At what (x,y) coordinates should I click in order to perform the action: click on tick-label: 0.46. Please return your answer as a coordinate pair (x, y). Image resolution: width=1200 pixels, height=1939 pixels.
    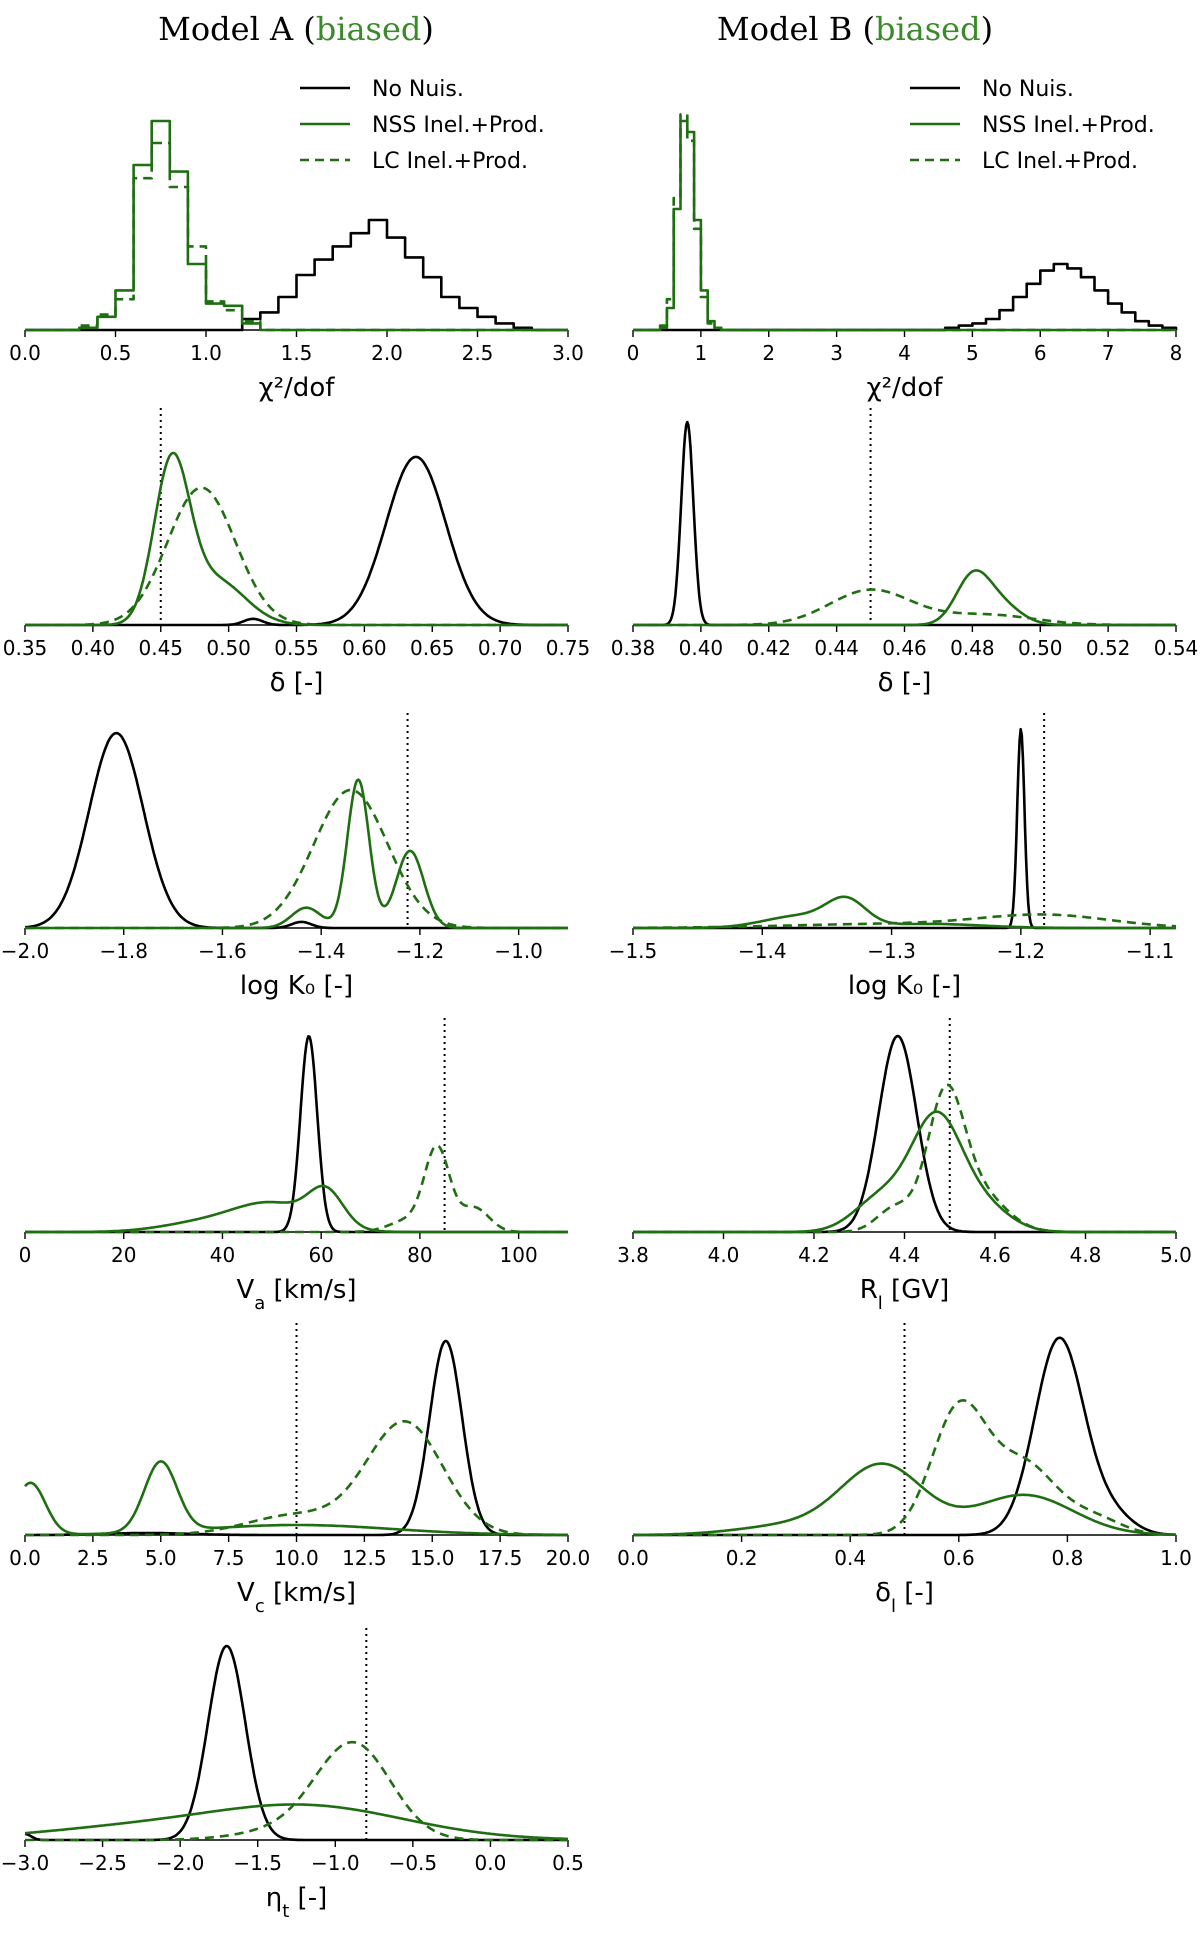
    Looking at the image, I should click on (904, 648).